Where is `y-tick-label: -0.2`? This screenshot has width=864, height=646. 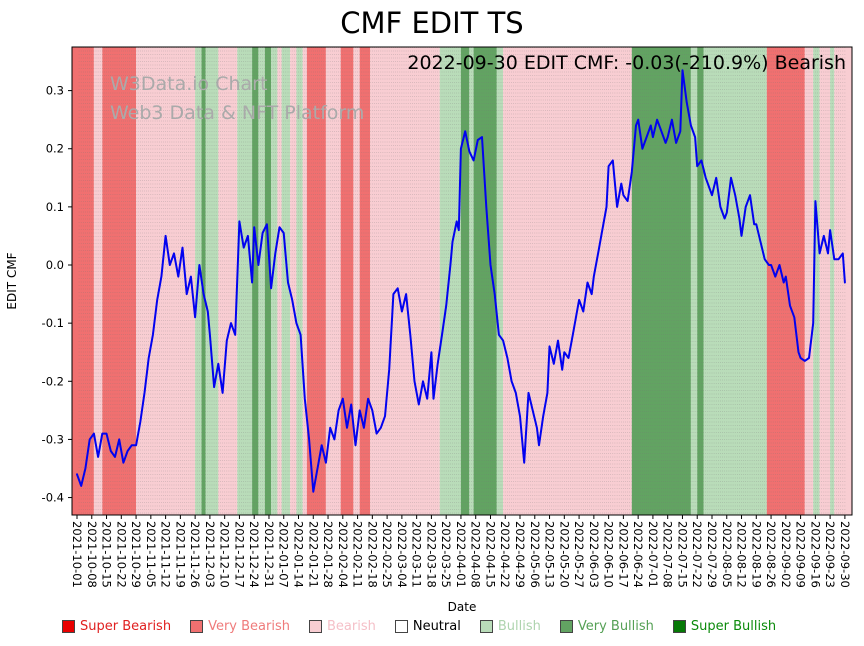 y-tick-label: -0.2 is located at coordinates (53, 381).